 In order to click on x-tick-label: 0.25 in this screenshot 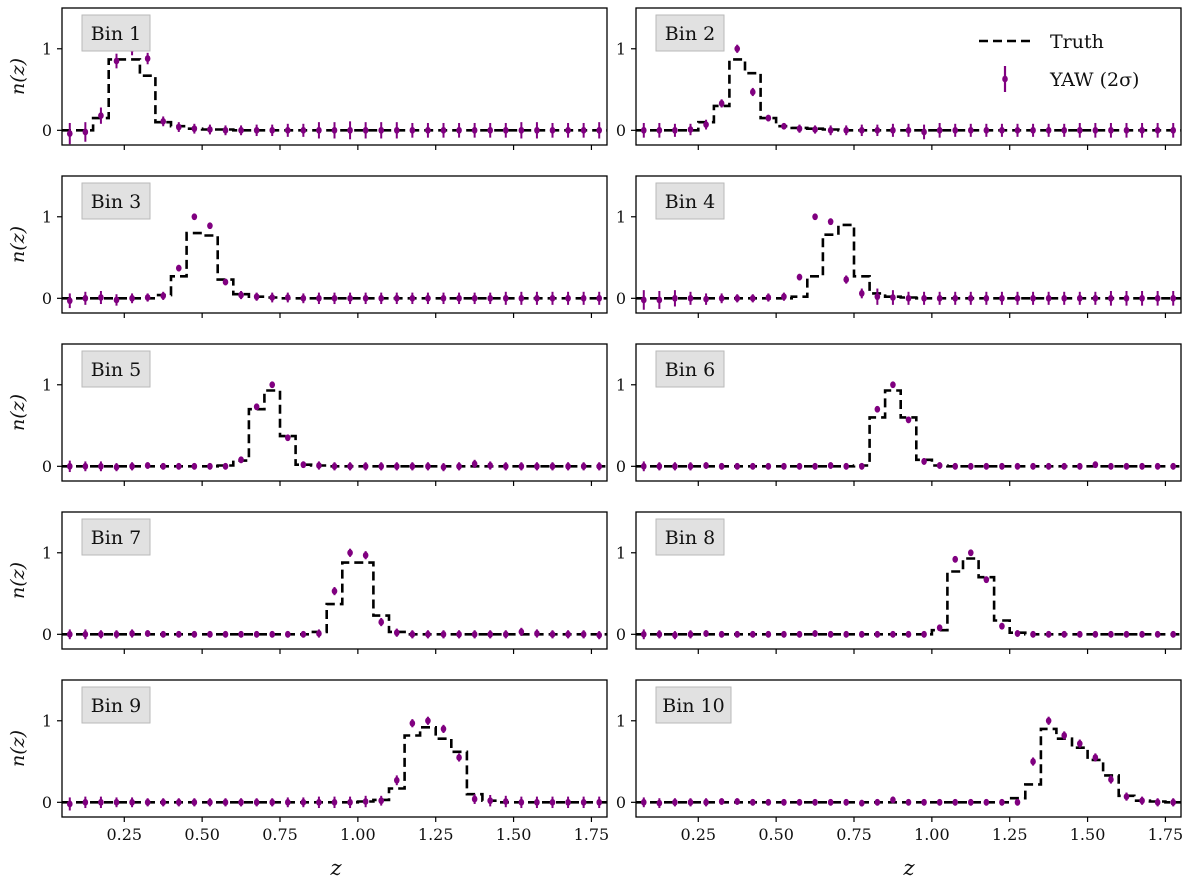, I will do `click(124, 834)`.